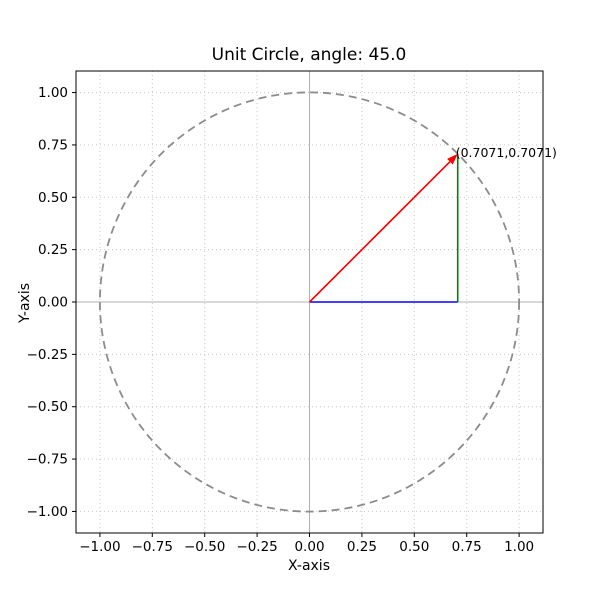 The width and height of the screenshot is (600, 600). I want to click on hypotenuse-line, so click(379, 232).